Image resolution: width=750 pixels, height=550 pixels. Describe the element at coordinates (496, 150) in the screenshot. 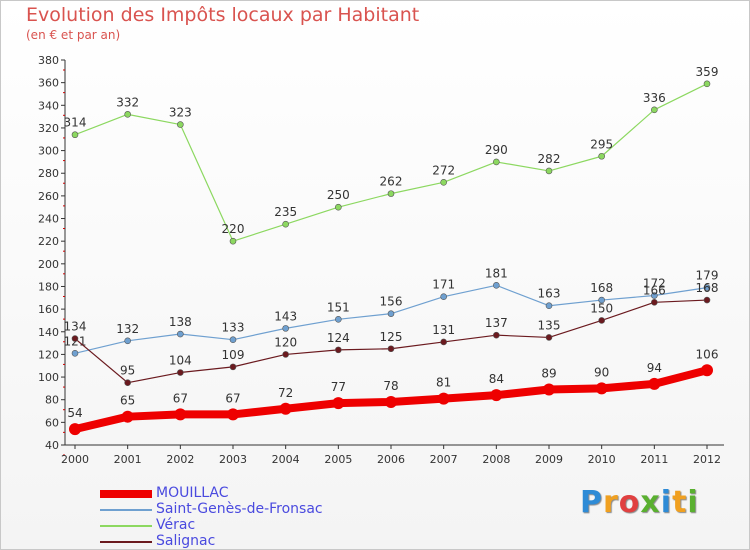

I see `data-label: 290` at that location.